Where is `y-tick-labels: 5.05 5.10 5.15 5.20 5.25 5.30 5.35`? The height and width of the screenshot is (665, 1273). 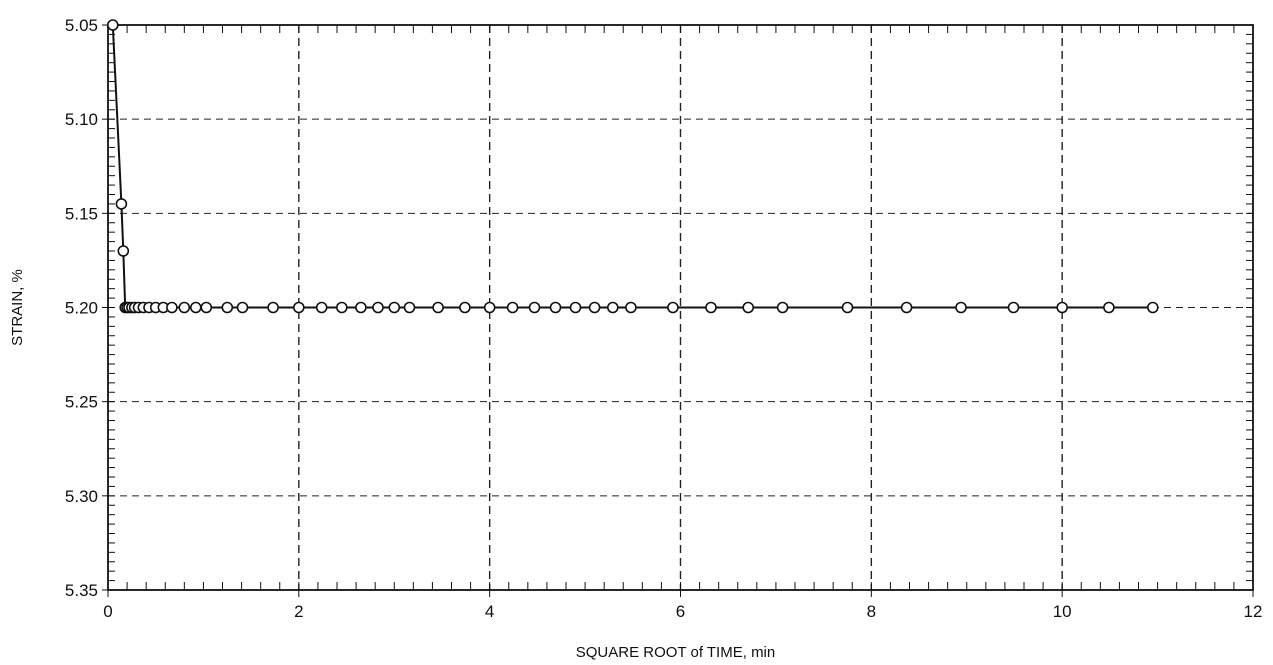 y-tick-labels: 5.05 5.10 5.15 5.20 5.25 5.30 5.35 is located at coordinates (81, 308).